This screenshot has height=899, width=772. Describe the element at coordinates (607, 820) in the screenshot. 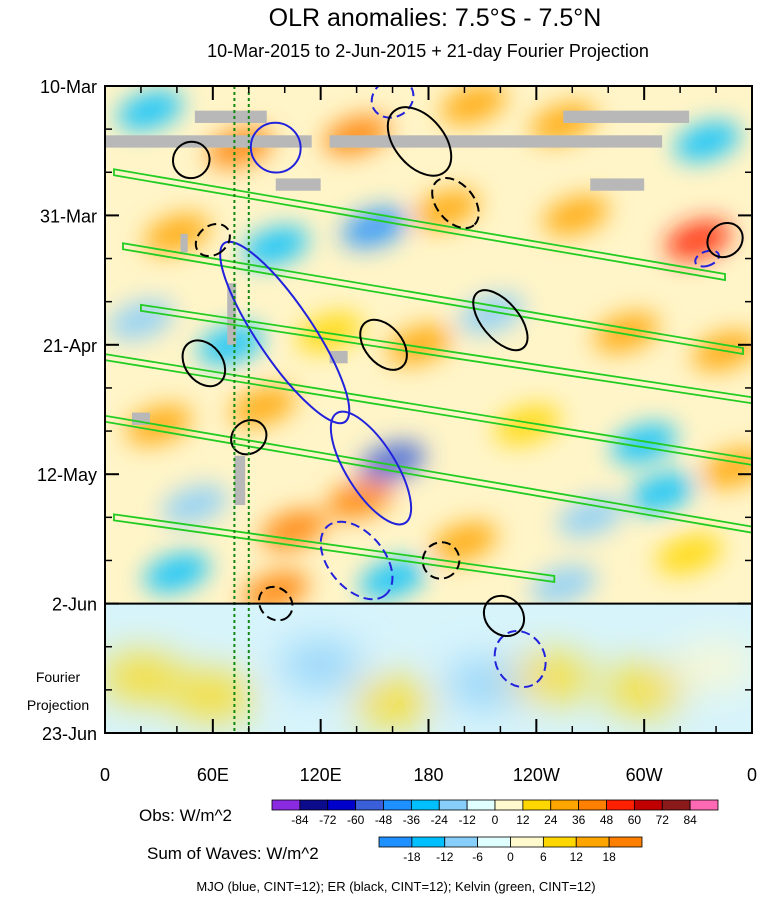

I see `obs-colorbar-level: 48` at that location.